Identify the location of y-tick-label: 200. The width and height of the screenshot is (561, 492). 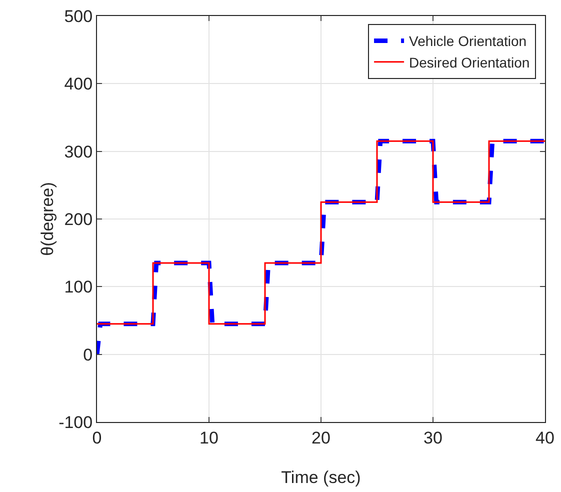
(78, 219).